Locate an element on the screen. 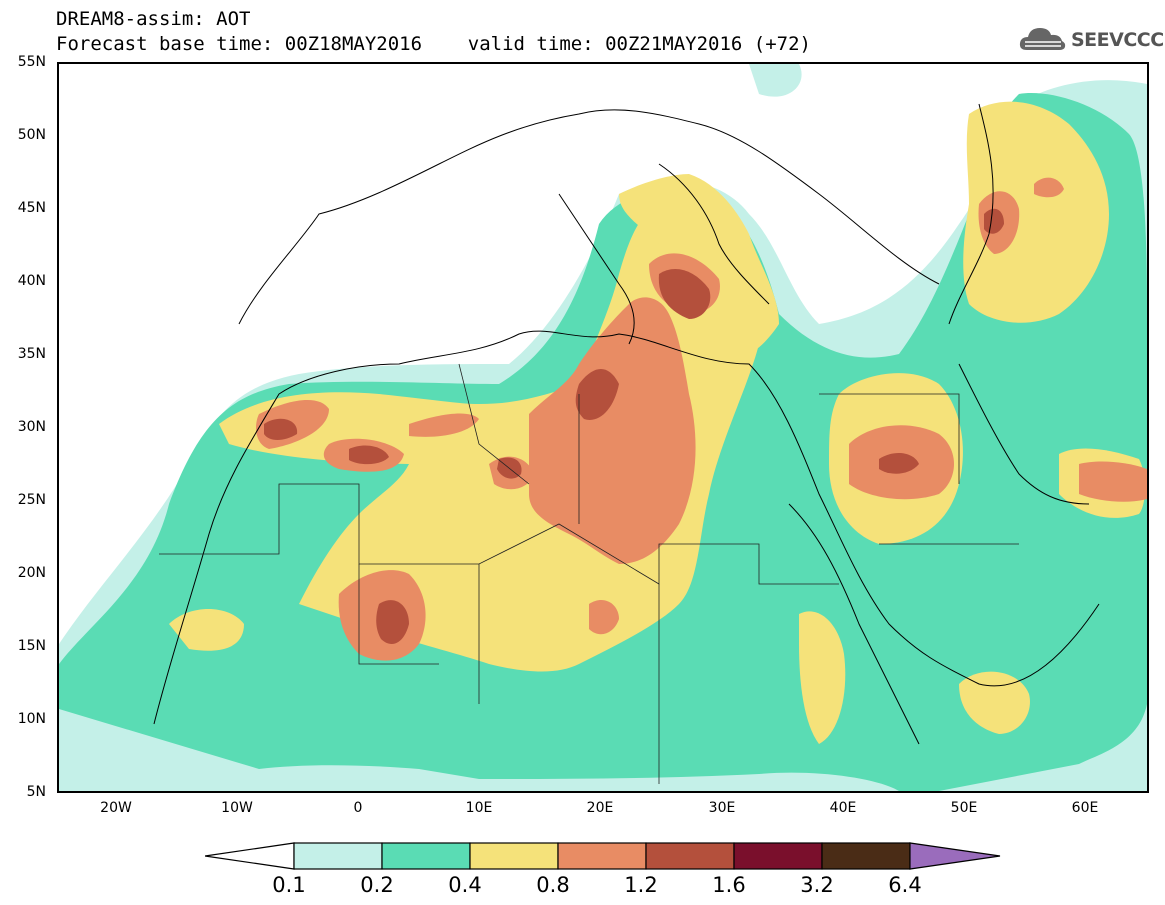 The width and height of the screenshot is (1165, 905). lon-label: 40E is located at coordinates (843, 808).